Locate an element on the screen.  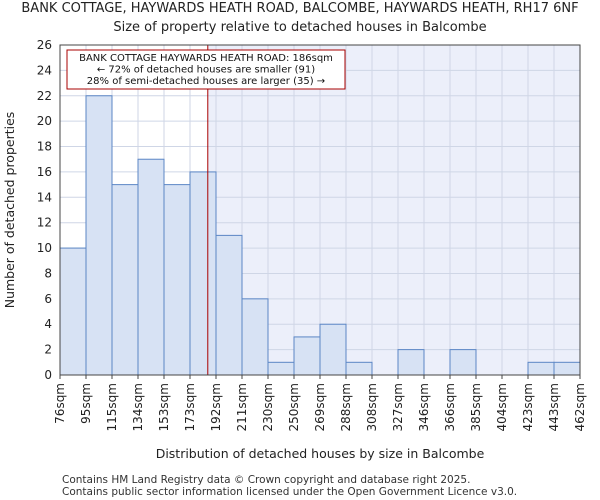
x-tick-label: 173sqm is located at coordinates (190, 407).